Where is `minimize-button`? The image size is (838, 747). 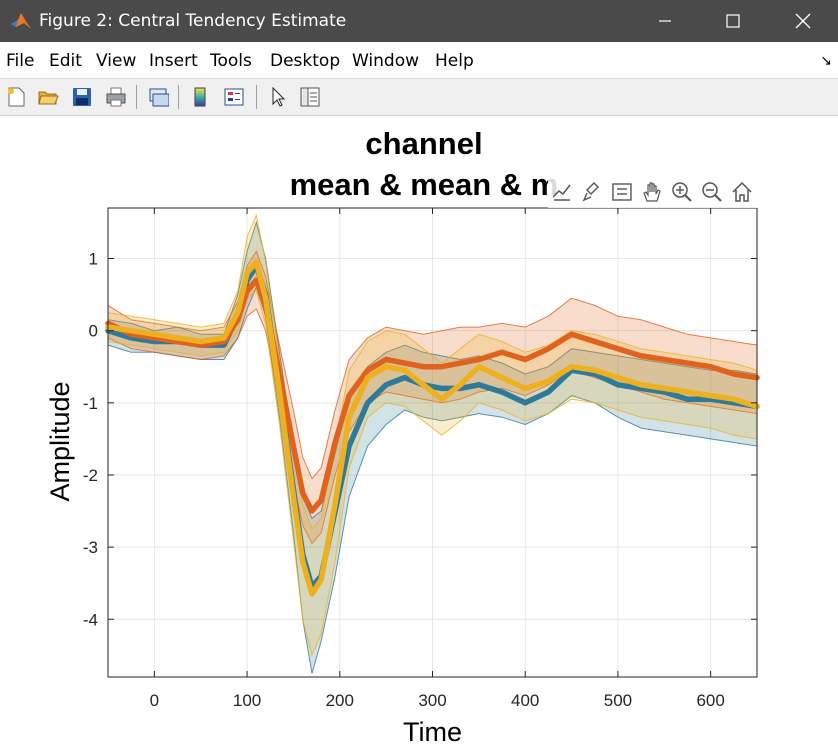
minimize-button is located at coordinates (665, 21).